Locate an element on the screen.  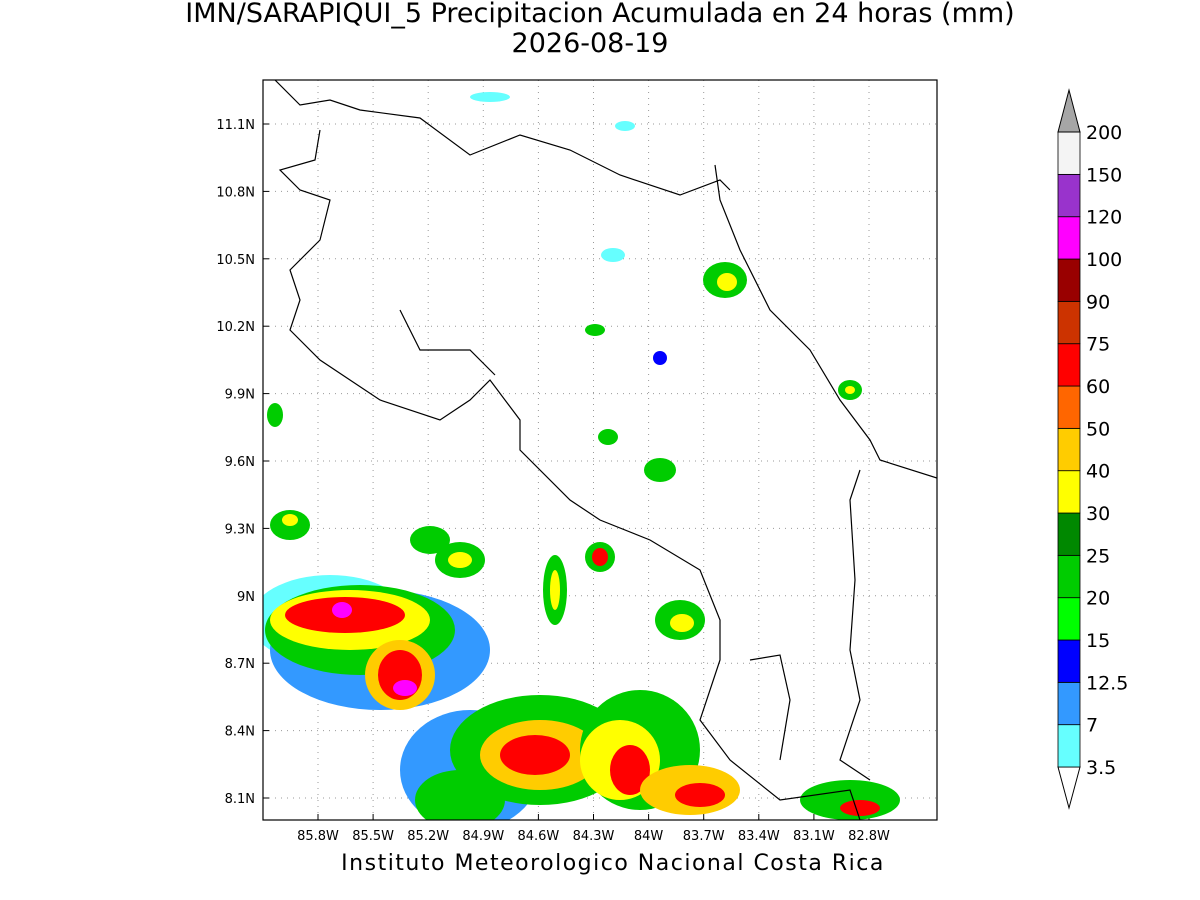
lat-label: 10.8N is located at coordinates (235, 192).